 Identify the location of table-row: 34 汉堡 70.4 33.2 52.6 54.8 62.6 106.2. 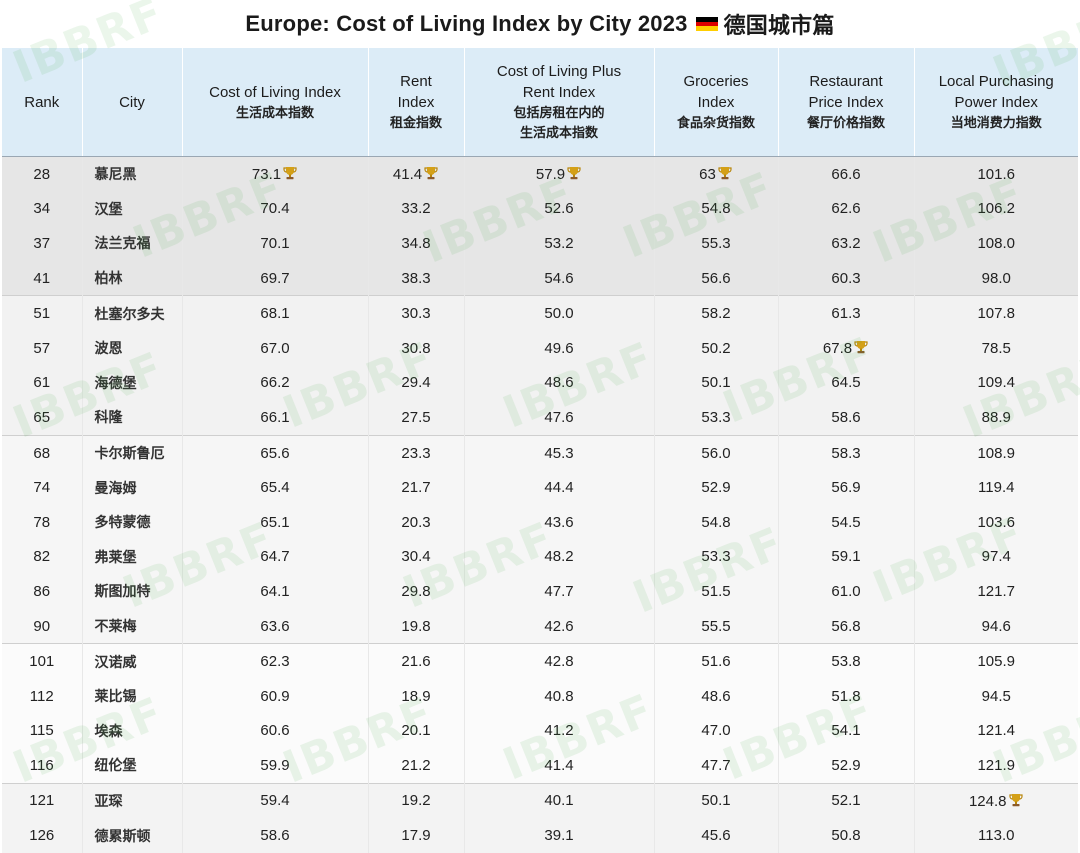
(540, 209).